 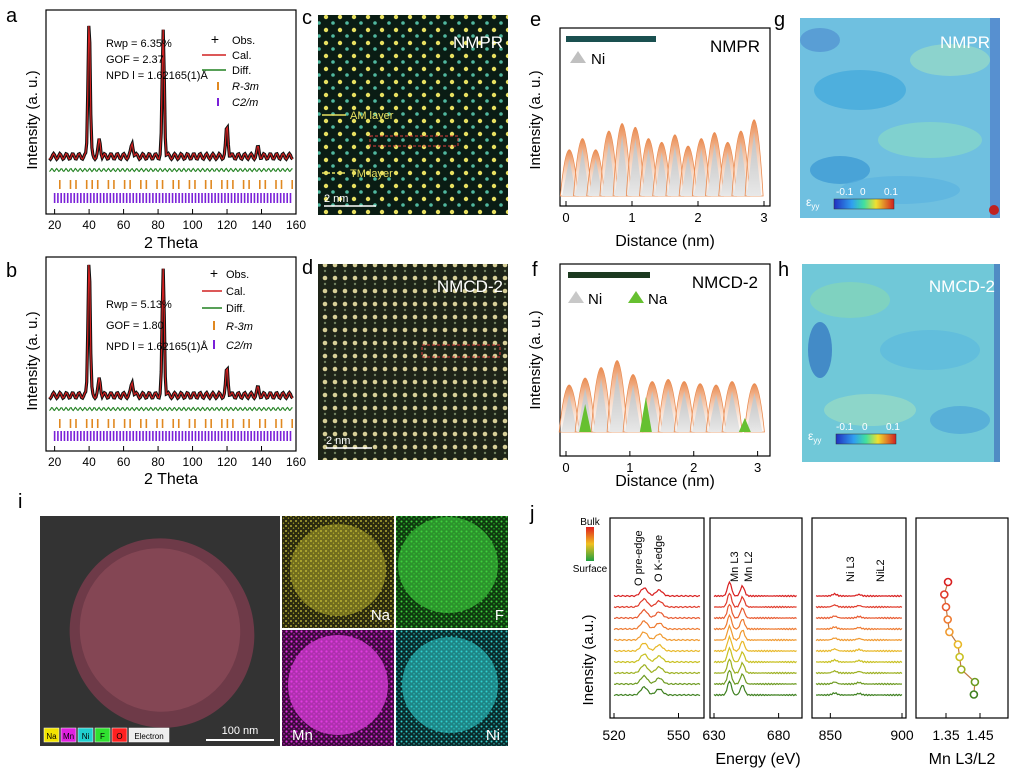 What do you see at coordinates (336, 199) in the screenshot?
I see `scale-label-c: 2 nm` at bounding box center [336, 199].